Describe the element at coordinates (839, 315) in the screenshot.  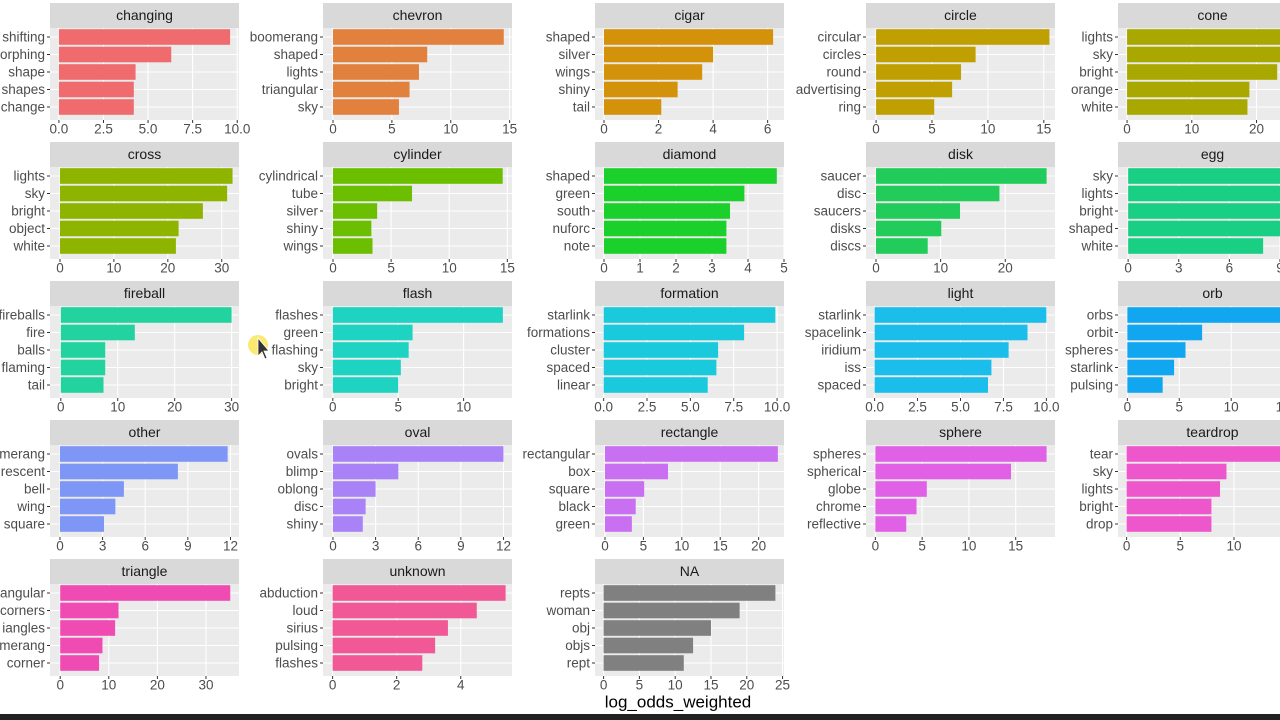
I see `y-tick-label: starlink` at that location.